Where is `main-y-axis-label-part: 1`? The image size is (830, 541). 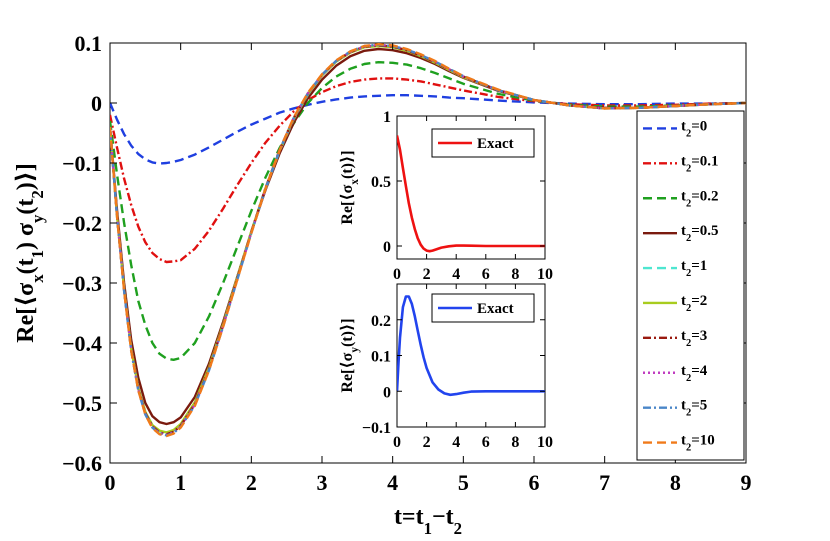
main-y-axis-label-part: 1 is located at coordinates (37, 254).